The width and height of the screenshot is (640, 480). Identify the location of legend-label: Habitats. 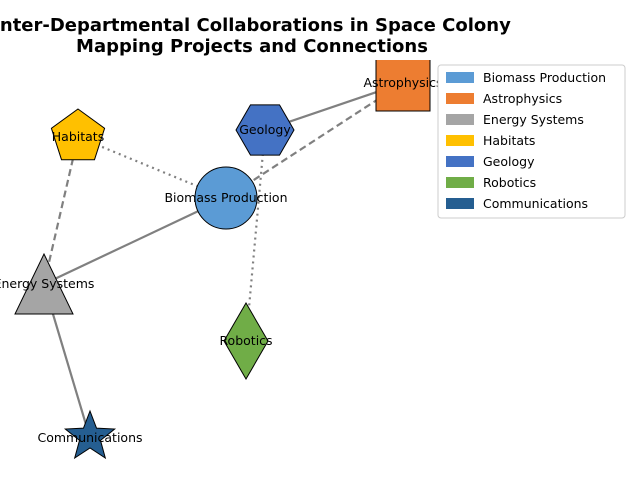
(509, 140).